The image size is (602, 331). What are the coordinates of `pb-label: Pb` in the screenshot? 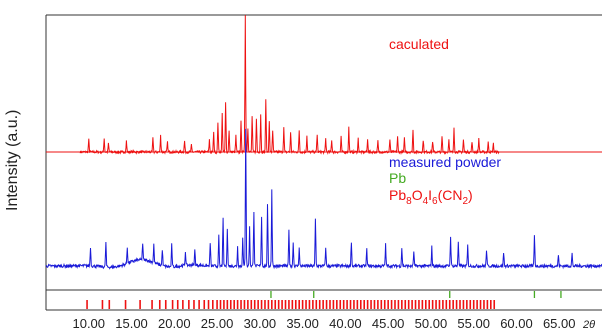 It's located at (398, 178).